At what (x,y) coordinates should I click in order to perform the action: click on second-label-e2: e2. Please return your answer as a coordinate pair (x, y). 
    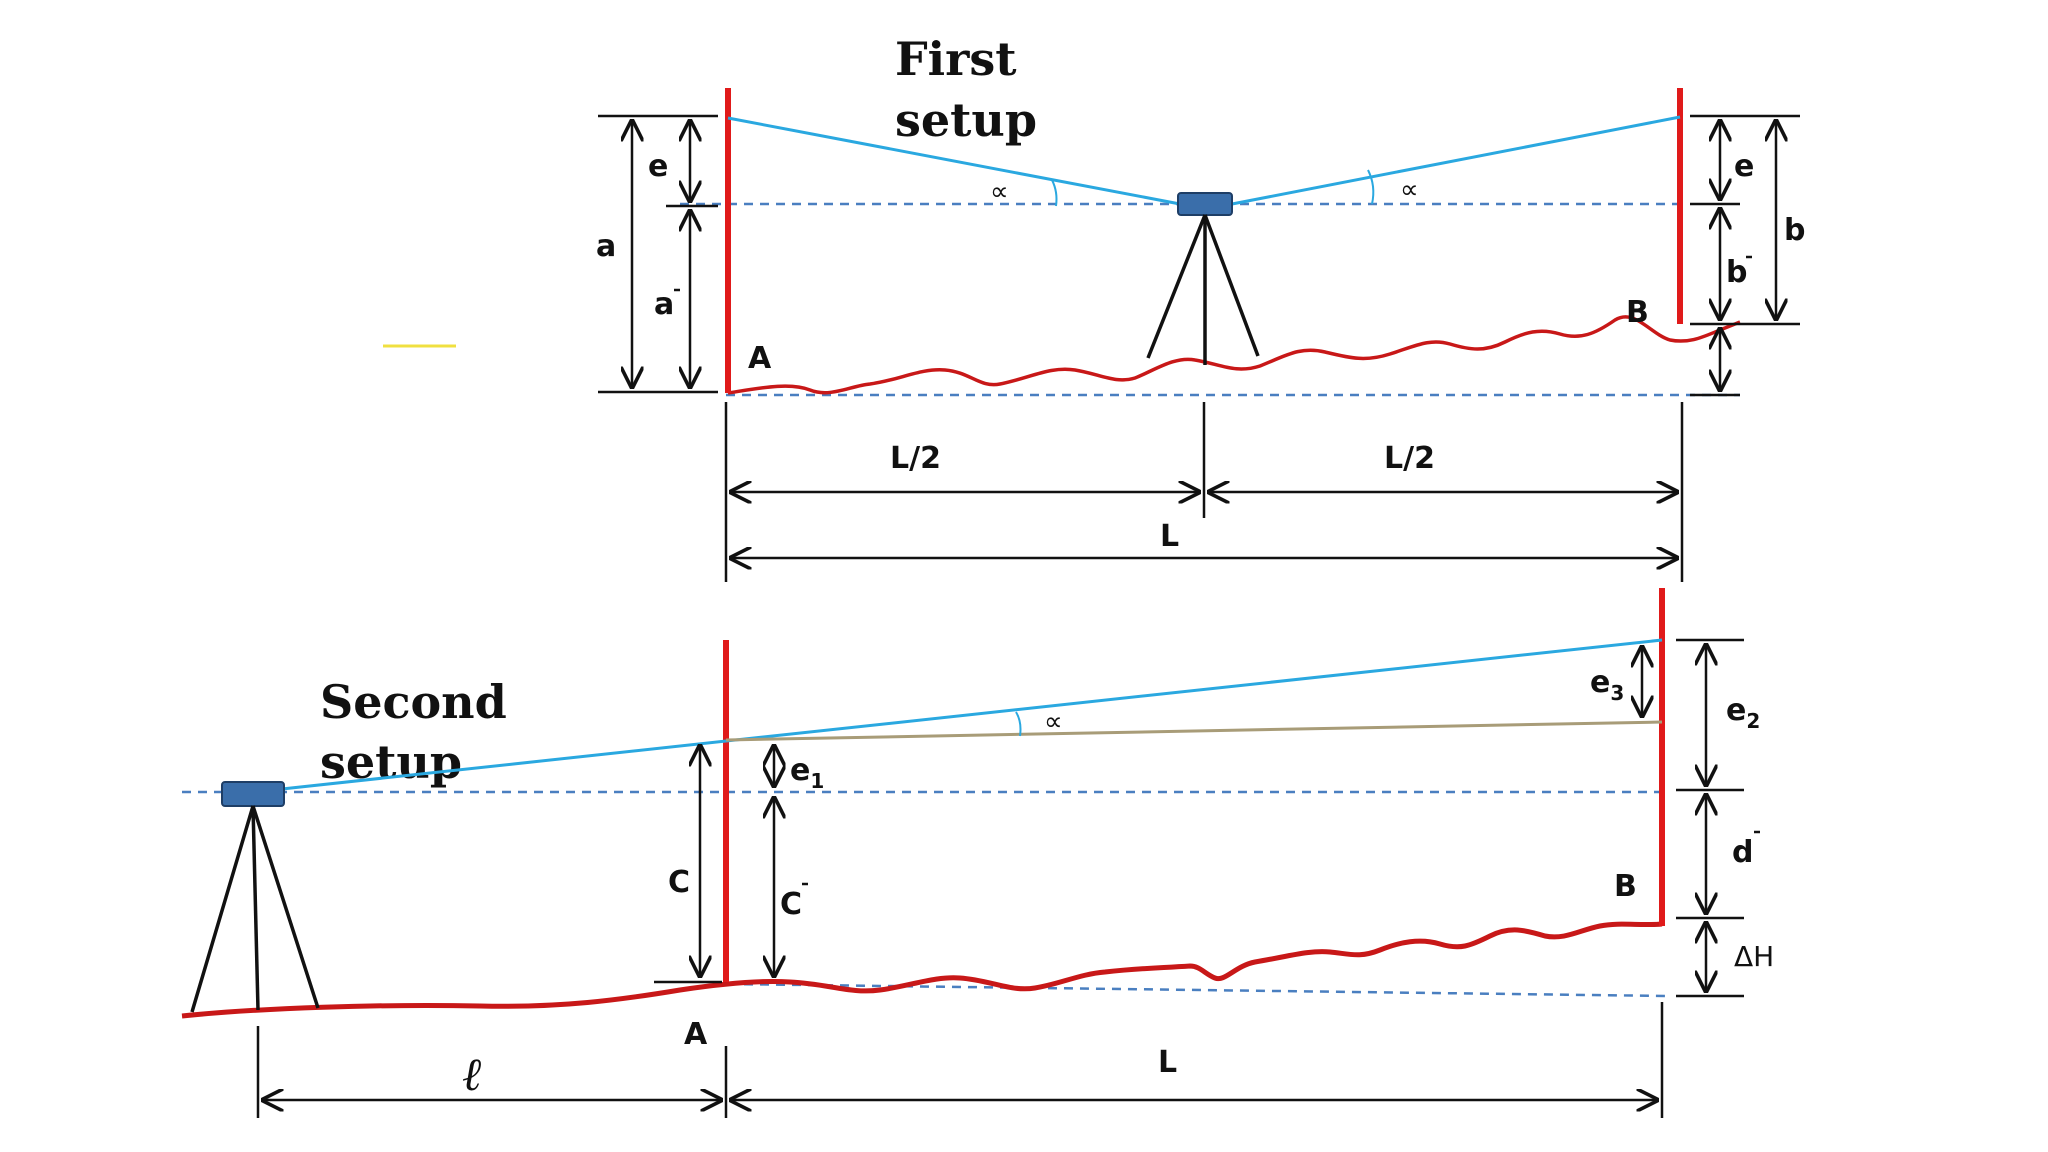
    Looking at the image, I should click on (1743, 713).